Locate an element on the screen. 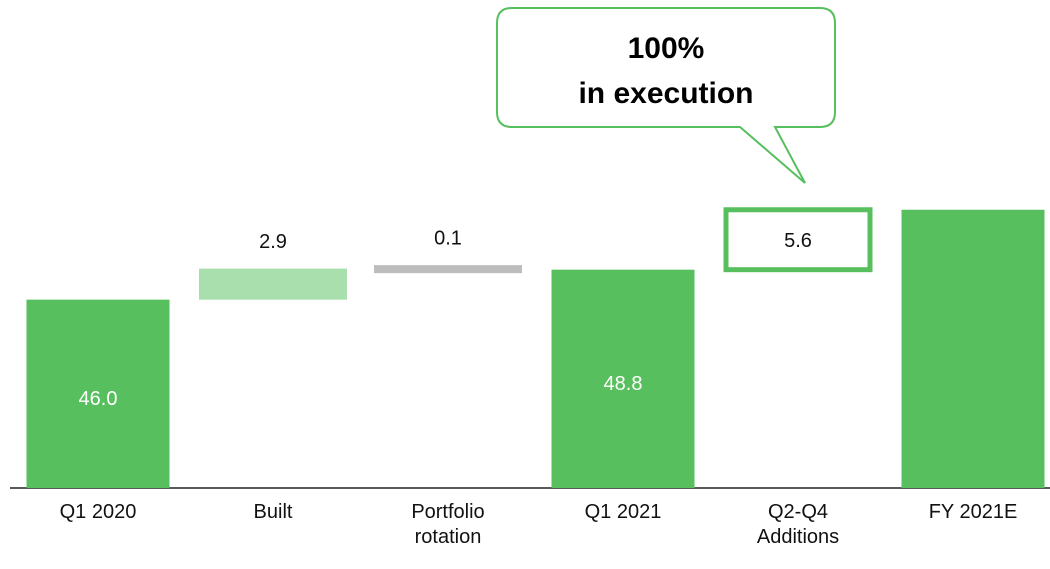 The width and height of the screenshot is (1050, 569). annotation: in execution is located at coordinates (665, 93).